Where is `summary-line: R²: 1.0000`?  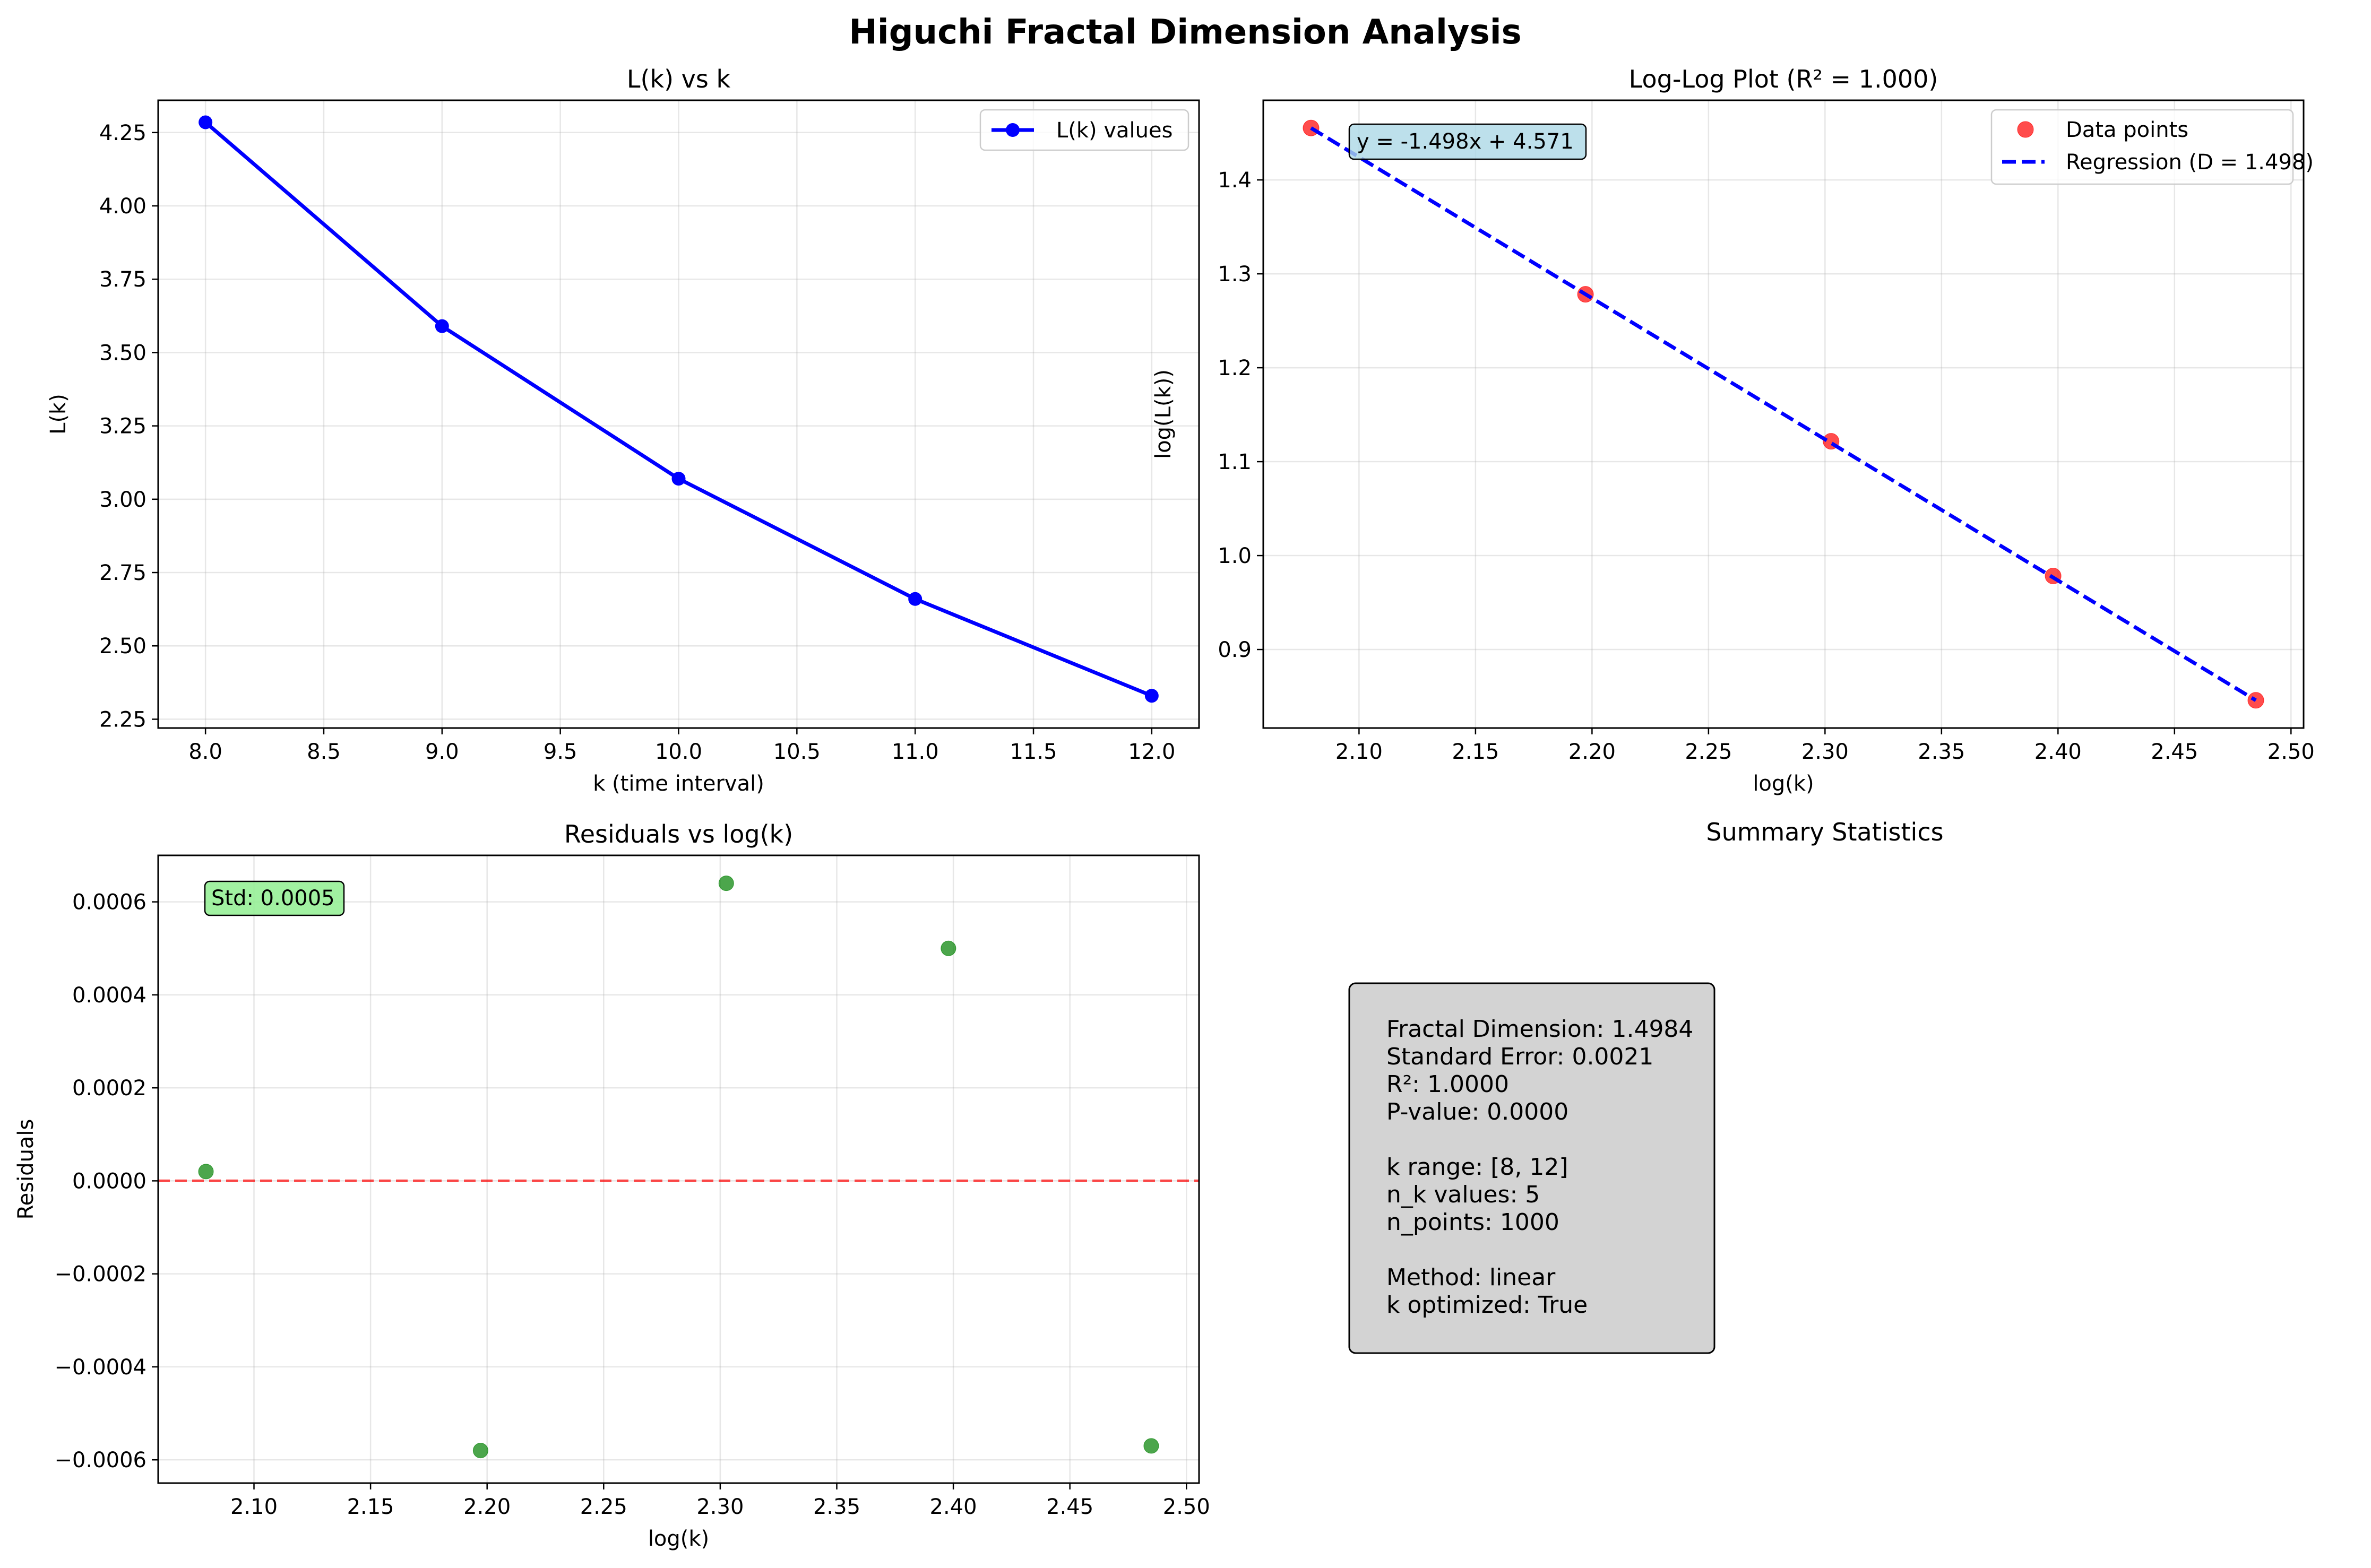 summary-line: R²: 1.0000 is located at coordinates (1447, 1084).